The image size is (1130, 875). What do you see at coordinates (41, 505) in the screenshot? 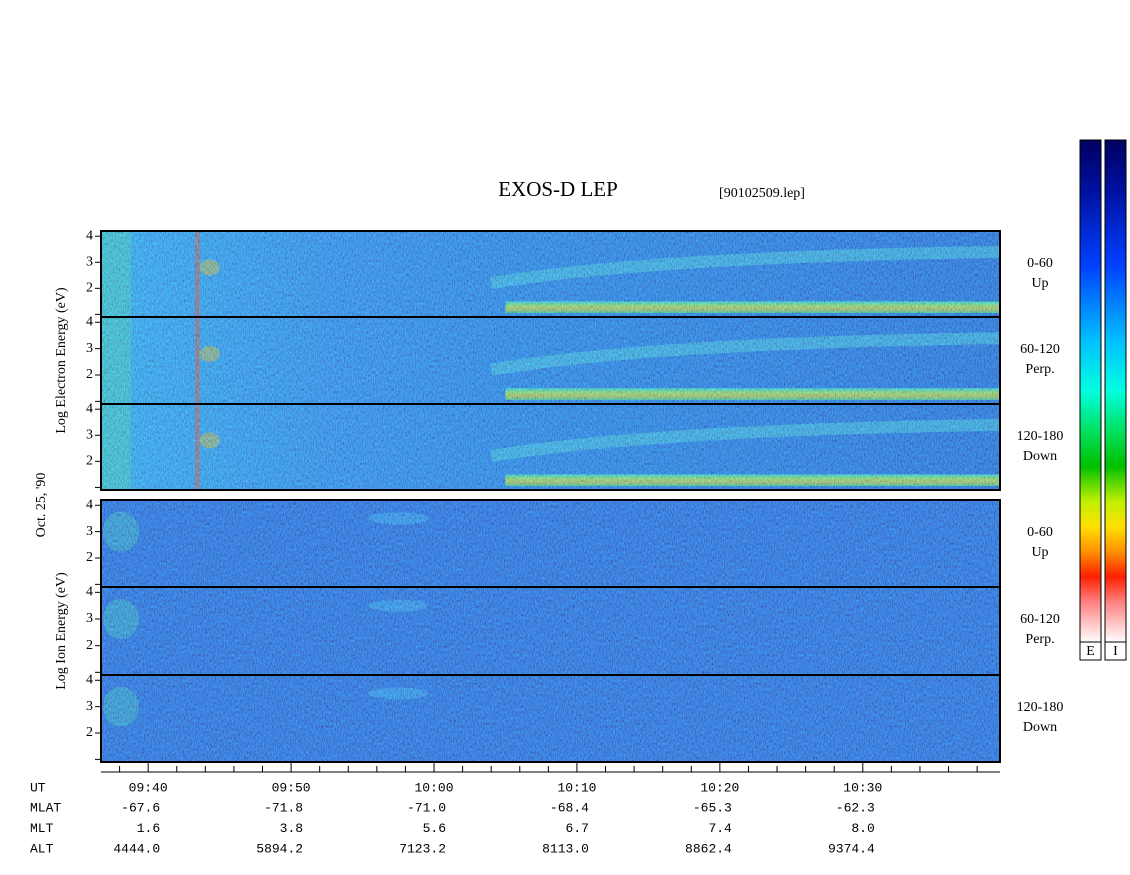
I see `date-label: Oct. 25, '90` at bounding box center [41, 505].